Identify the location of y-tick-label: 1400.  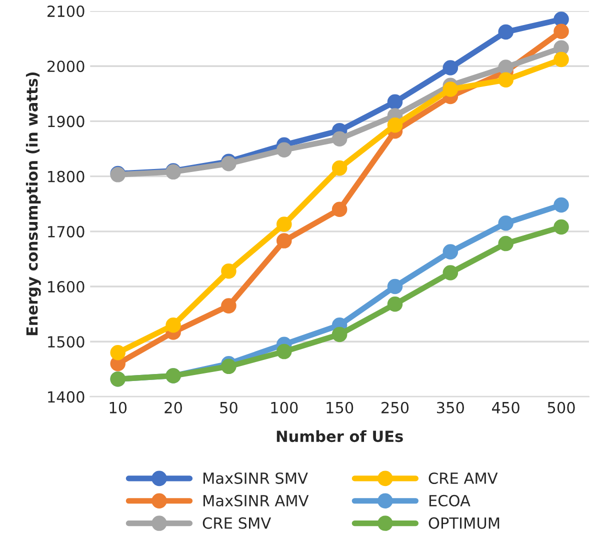
(66, 397).